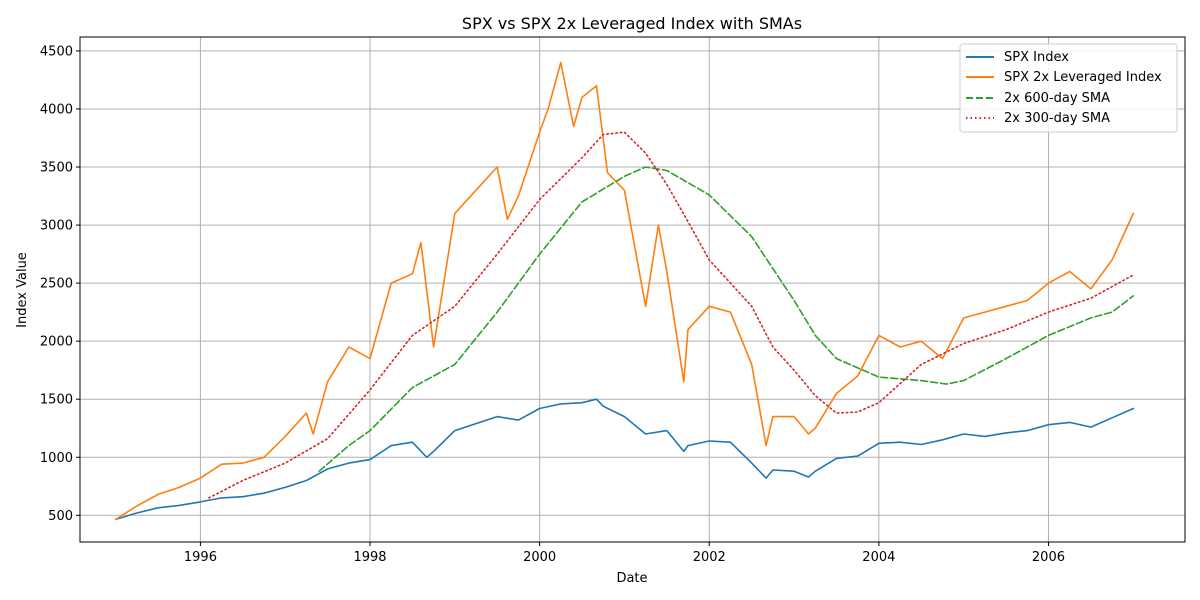 The image size is (1200, 600). Describe the element at coordinates (200, 557) in the screenshot. I see `x-tick-label: 1996` at that location.